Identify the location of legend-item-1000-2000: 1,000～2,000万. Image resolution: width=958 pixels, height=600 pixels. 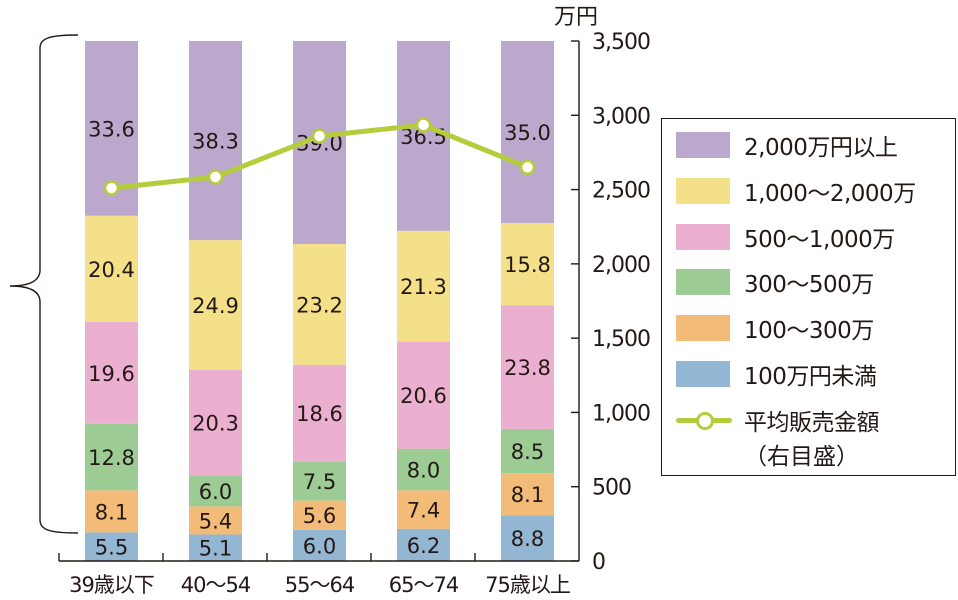
(796, 192).